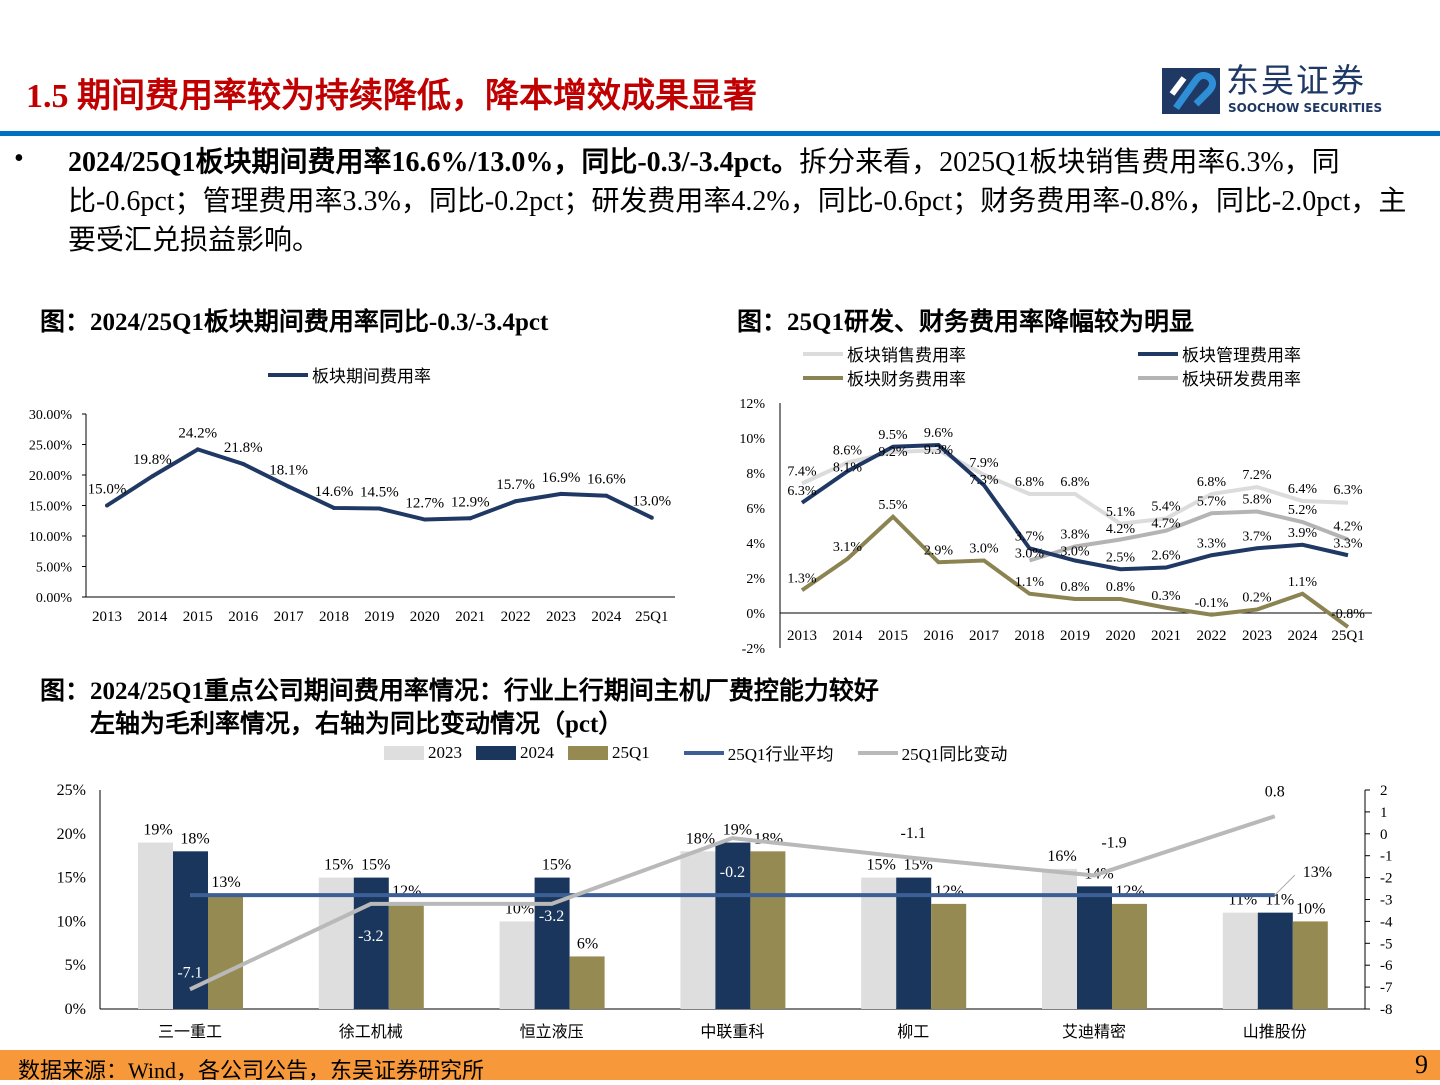 The image size is (1440, 1085). I want to click on chart3-subtitle: 左轴为毛利率情况，右轴为同比变动情况（pct）, so click(357, 724).